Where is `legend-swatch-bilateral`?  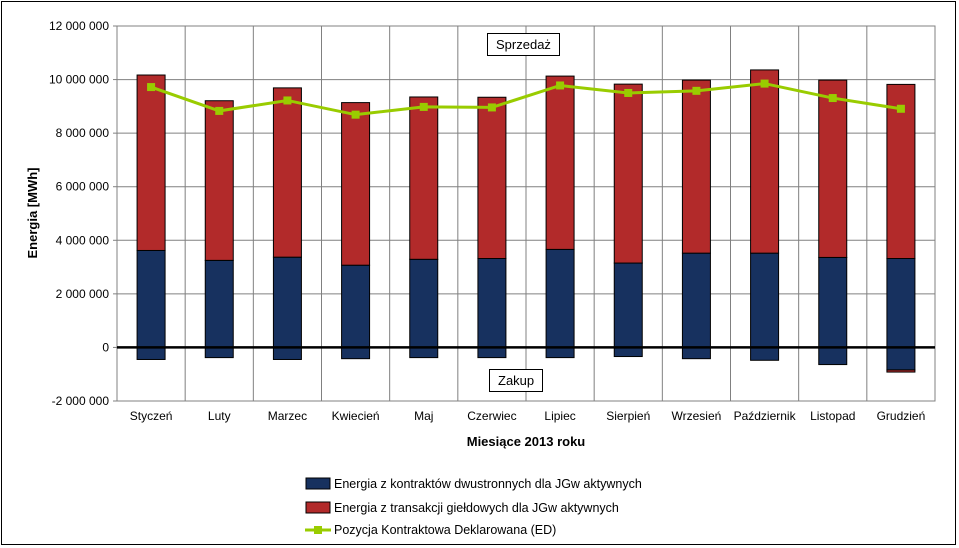 legend-swatch-bilateral is located at coordinates (318, 483).